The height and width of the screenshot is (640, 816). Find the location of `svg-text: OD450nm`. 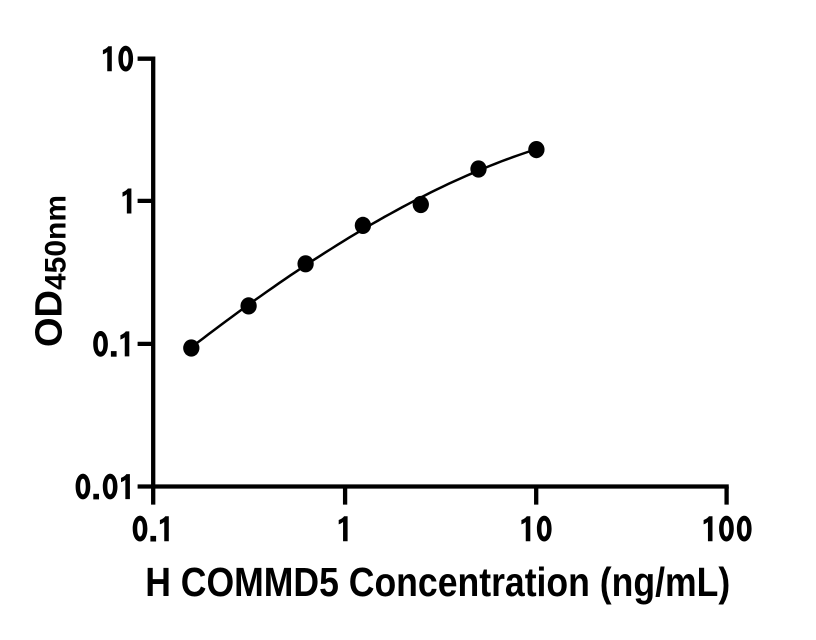

svg-text: OD450nm is located at coordinates (51, 271).